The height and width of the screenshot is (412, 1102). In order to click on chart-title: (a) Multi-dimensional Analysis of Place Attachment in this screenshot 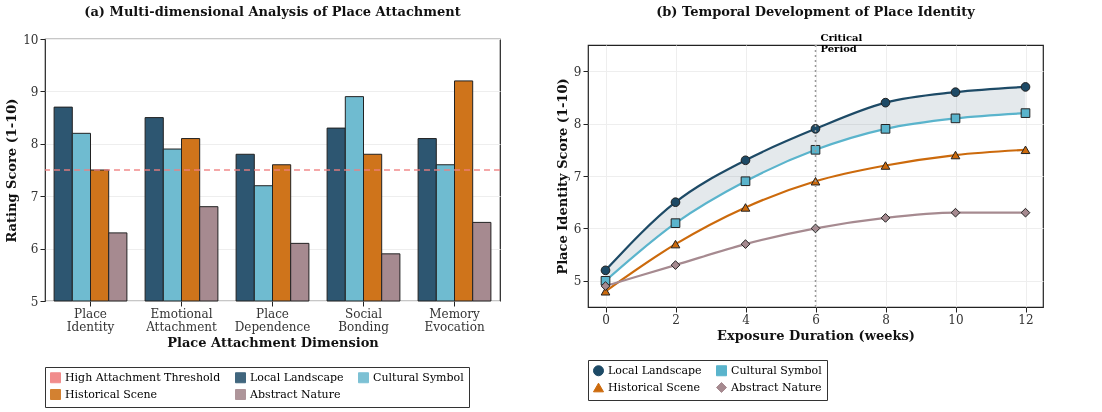, I will do `click(272, 11)`.